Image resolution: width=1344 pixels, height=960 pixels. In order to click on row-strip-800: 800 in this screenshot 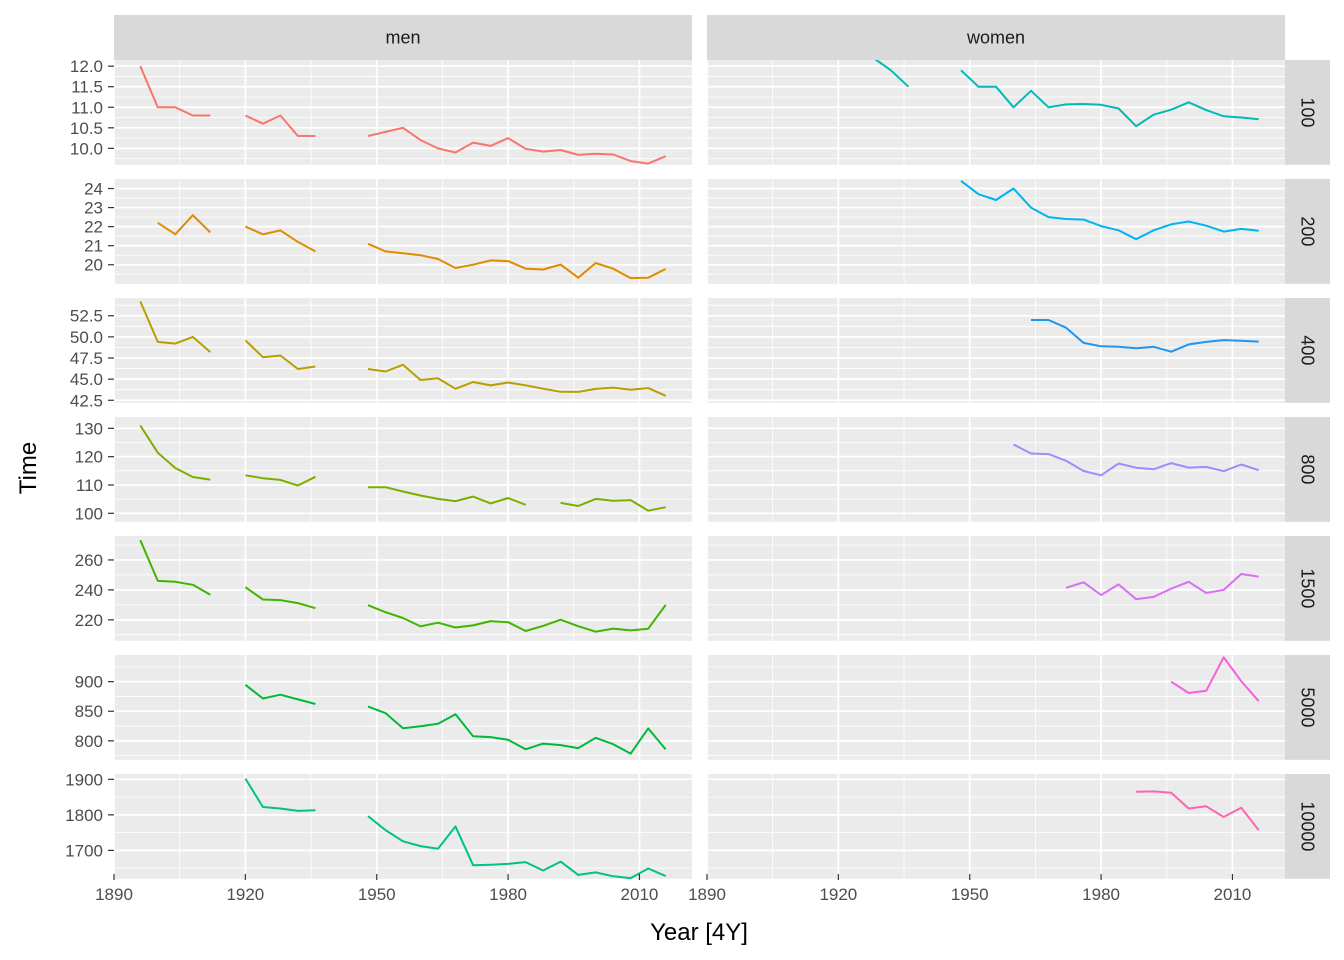, I will do `click(1307, 469)`.